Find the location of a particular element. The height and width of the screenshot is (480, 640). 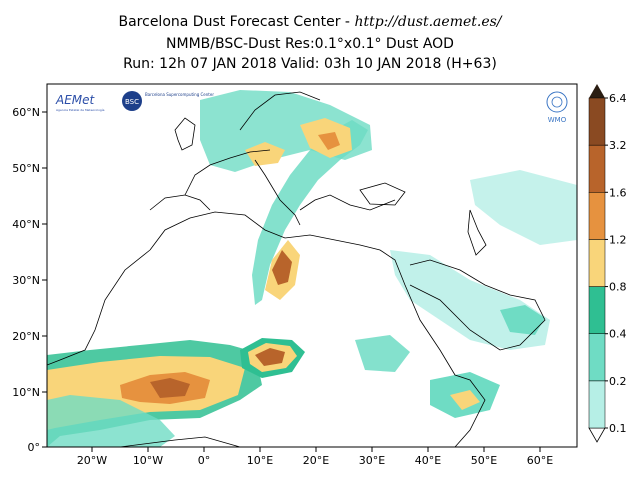

lat-label-0: 0° is located at coordinates (34, 447).